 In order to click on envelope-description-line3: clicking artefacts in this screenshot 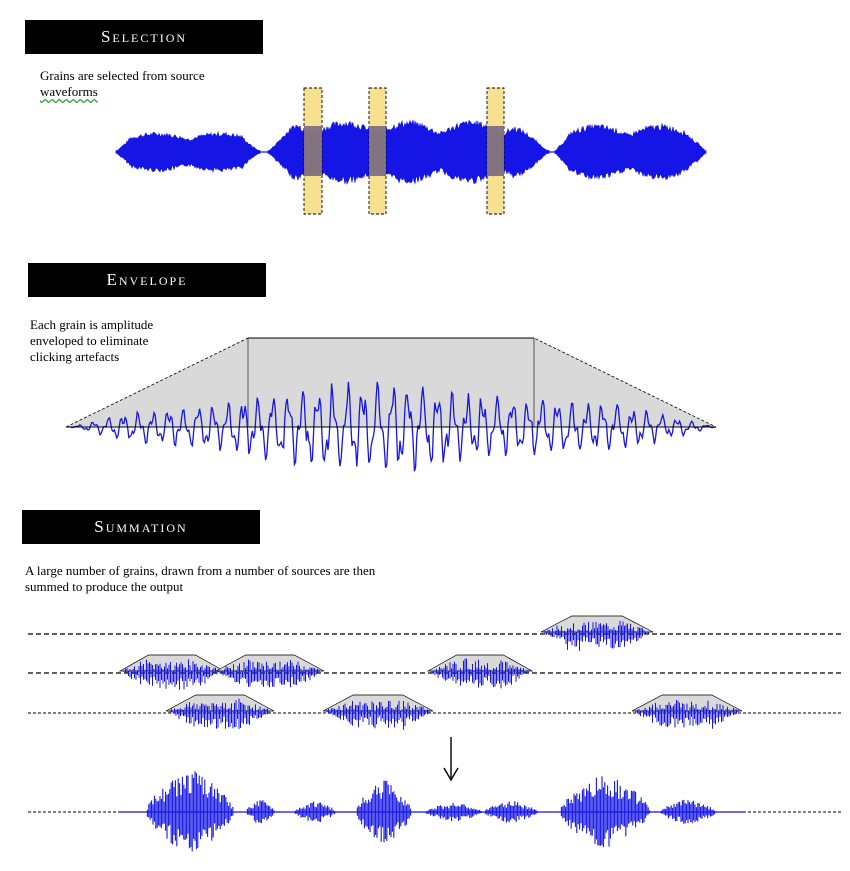, I will do `click(75, 356)`.